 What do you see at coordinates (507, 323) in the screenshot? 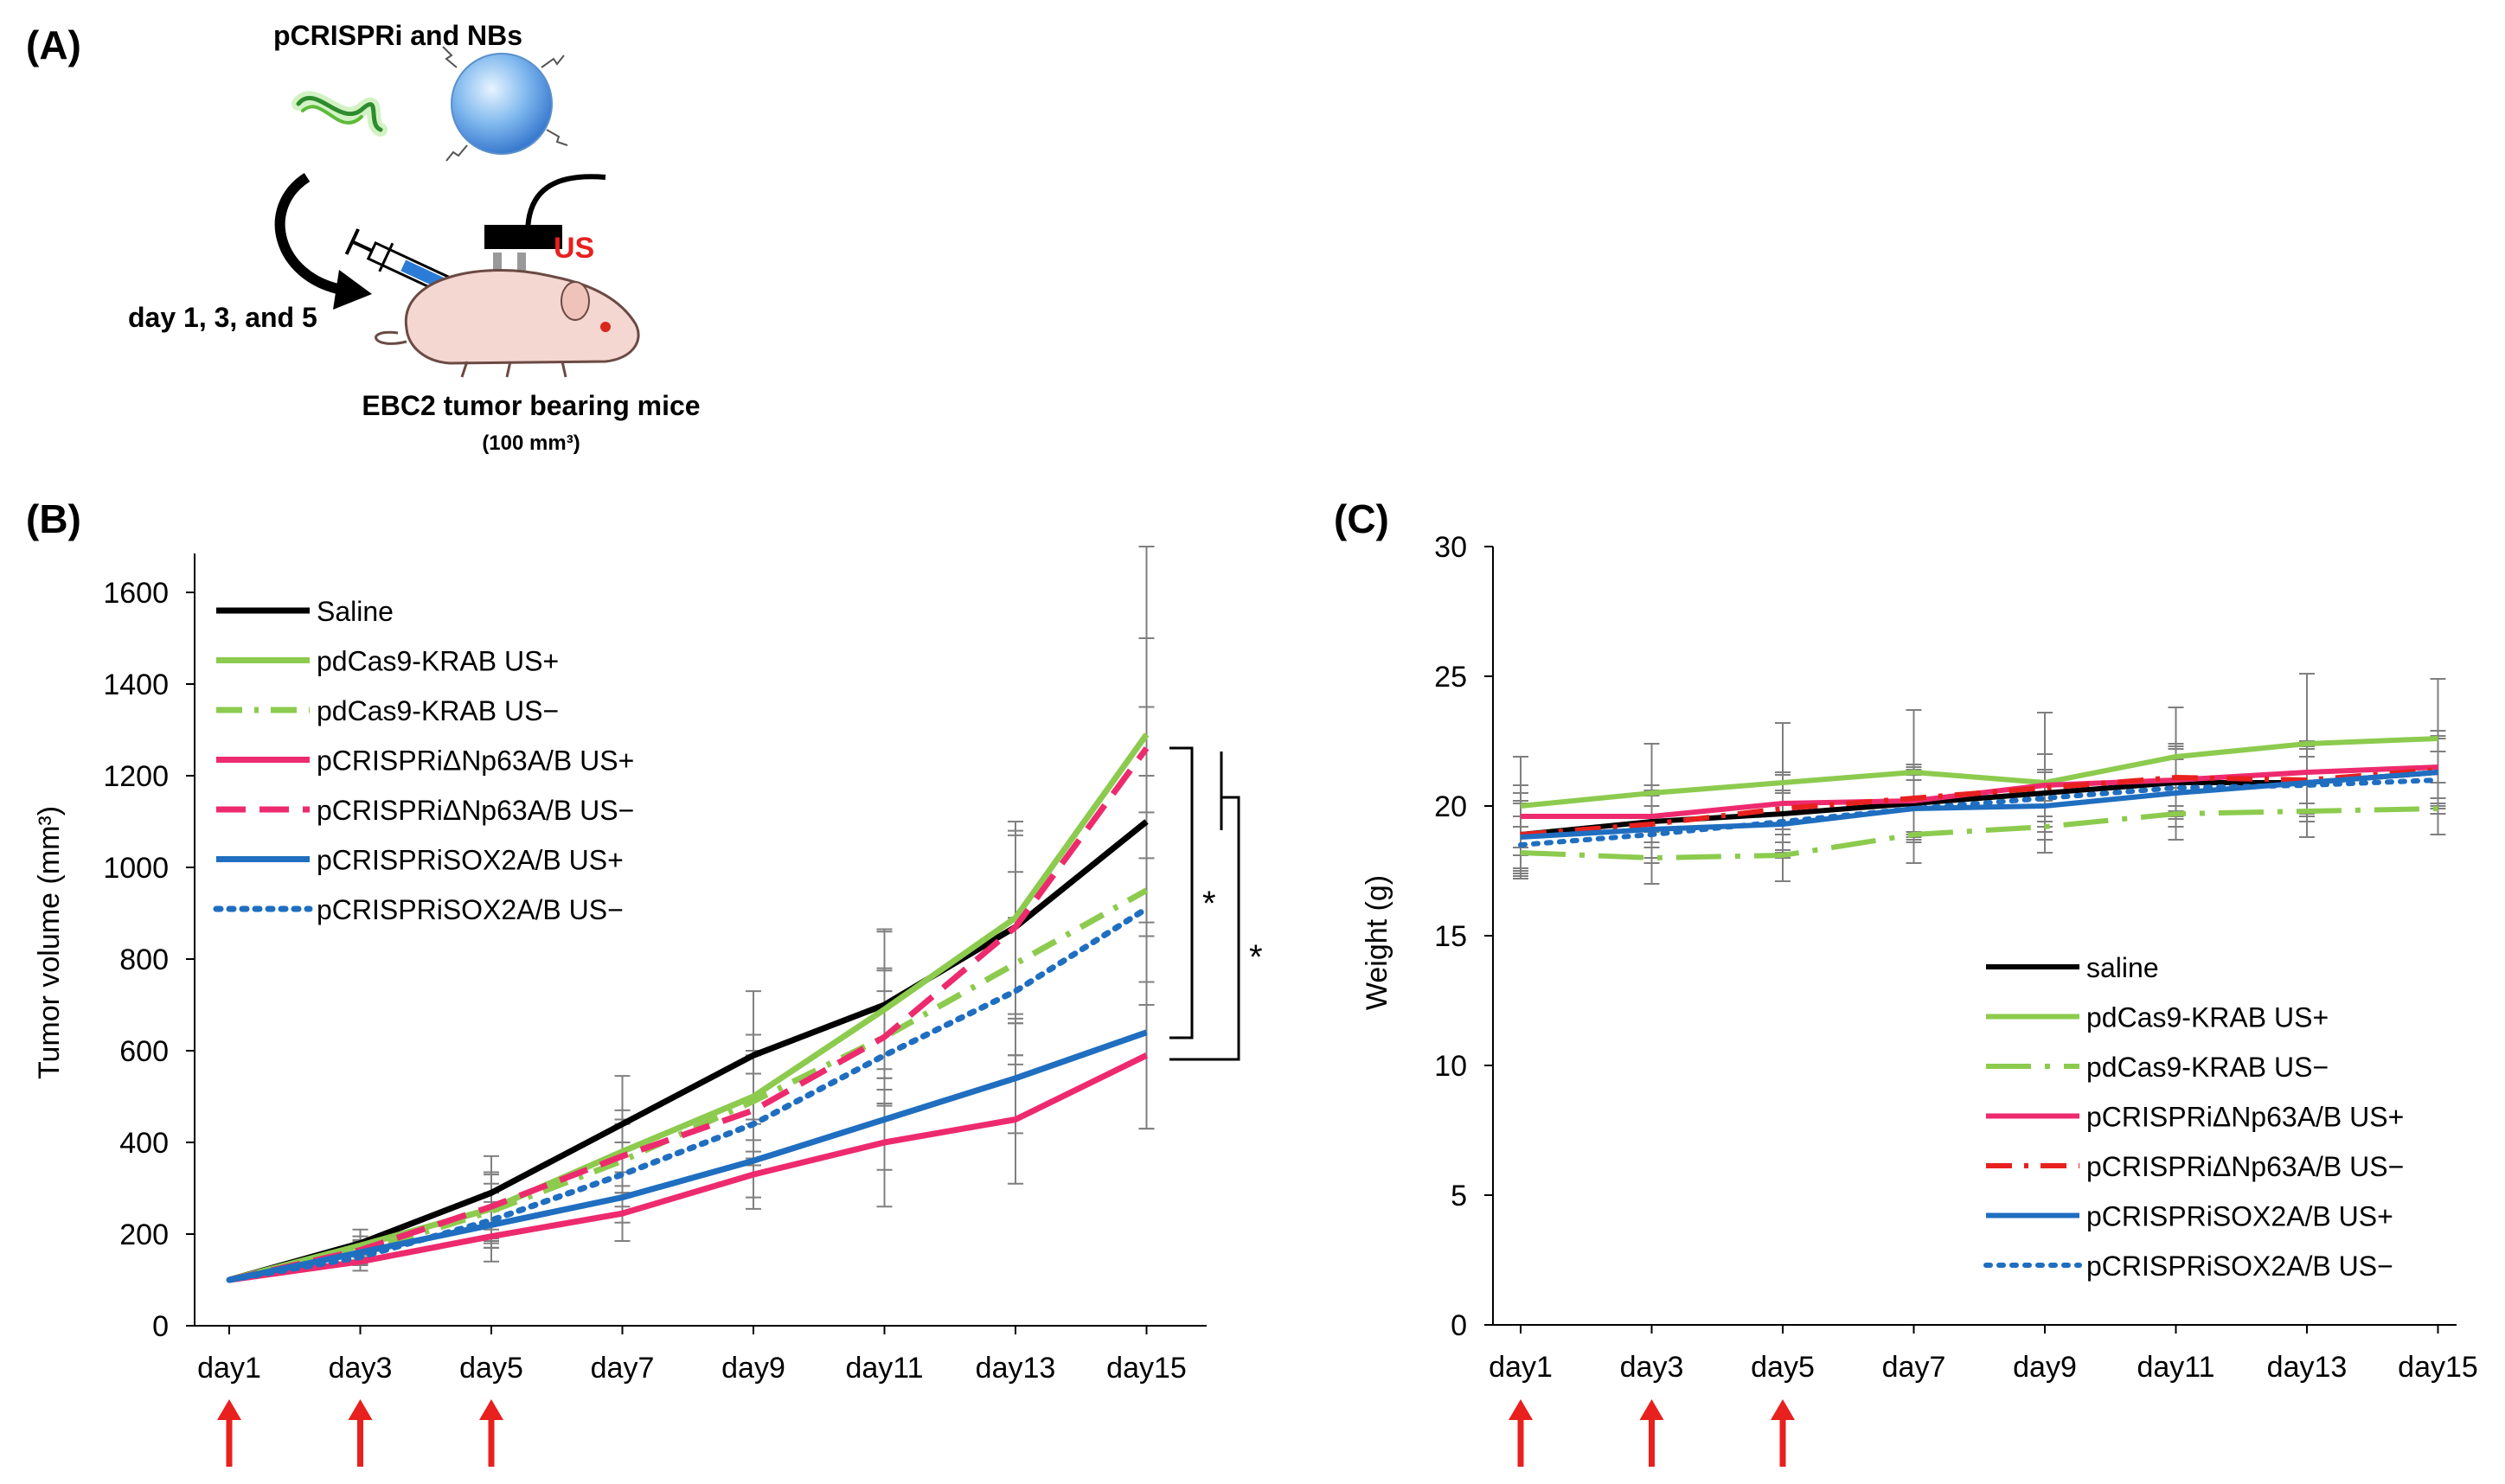
I see `mouse-icon` at bounding box center [507, 323].